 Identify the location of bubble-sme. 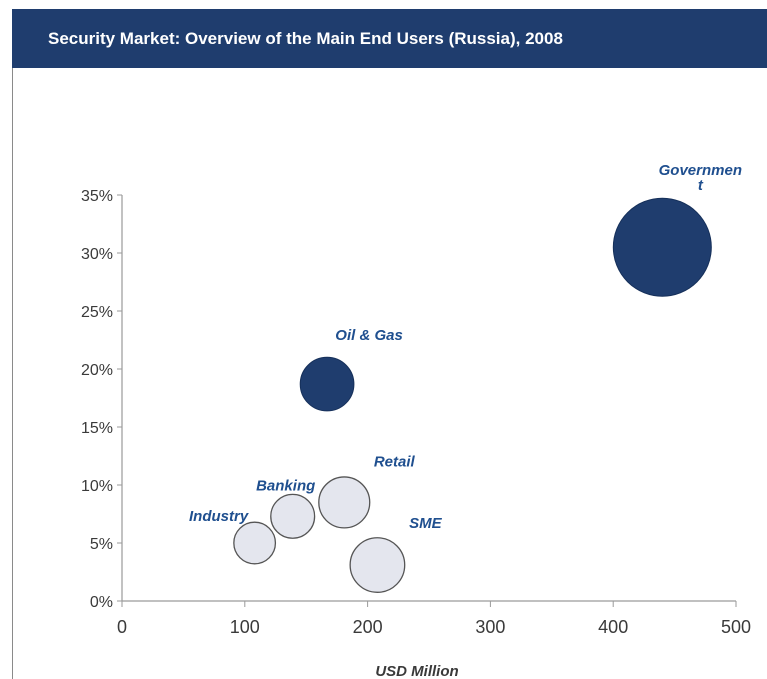
(377, 565).